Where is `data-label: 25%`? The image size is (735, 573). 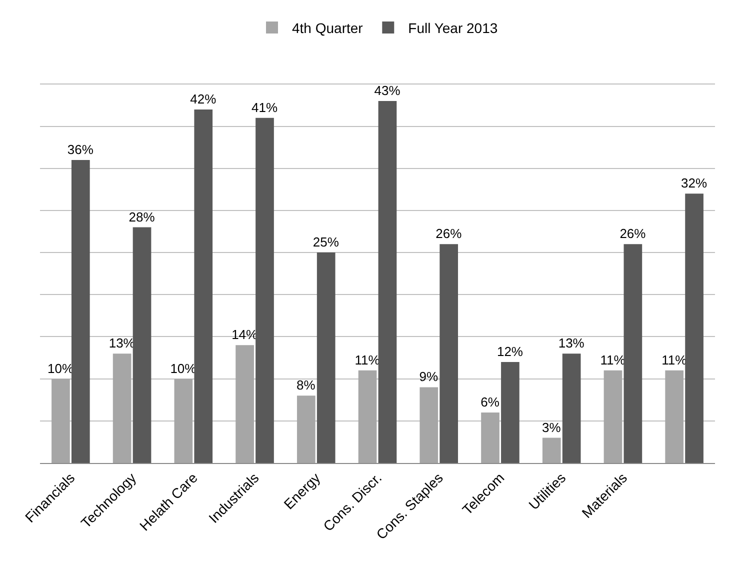 data-label: 25% is located at coordinates (326, 242).